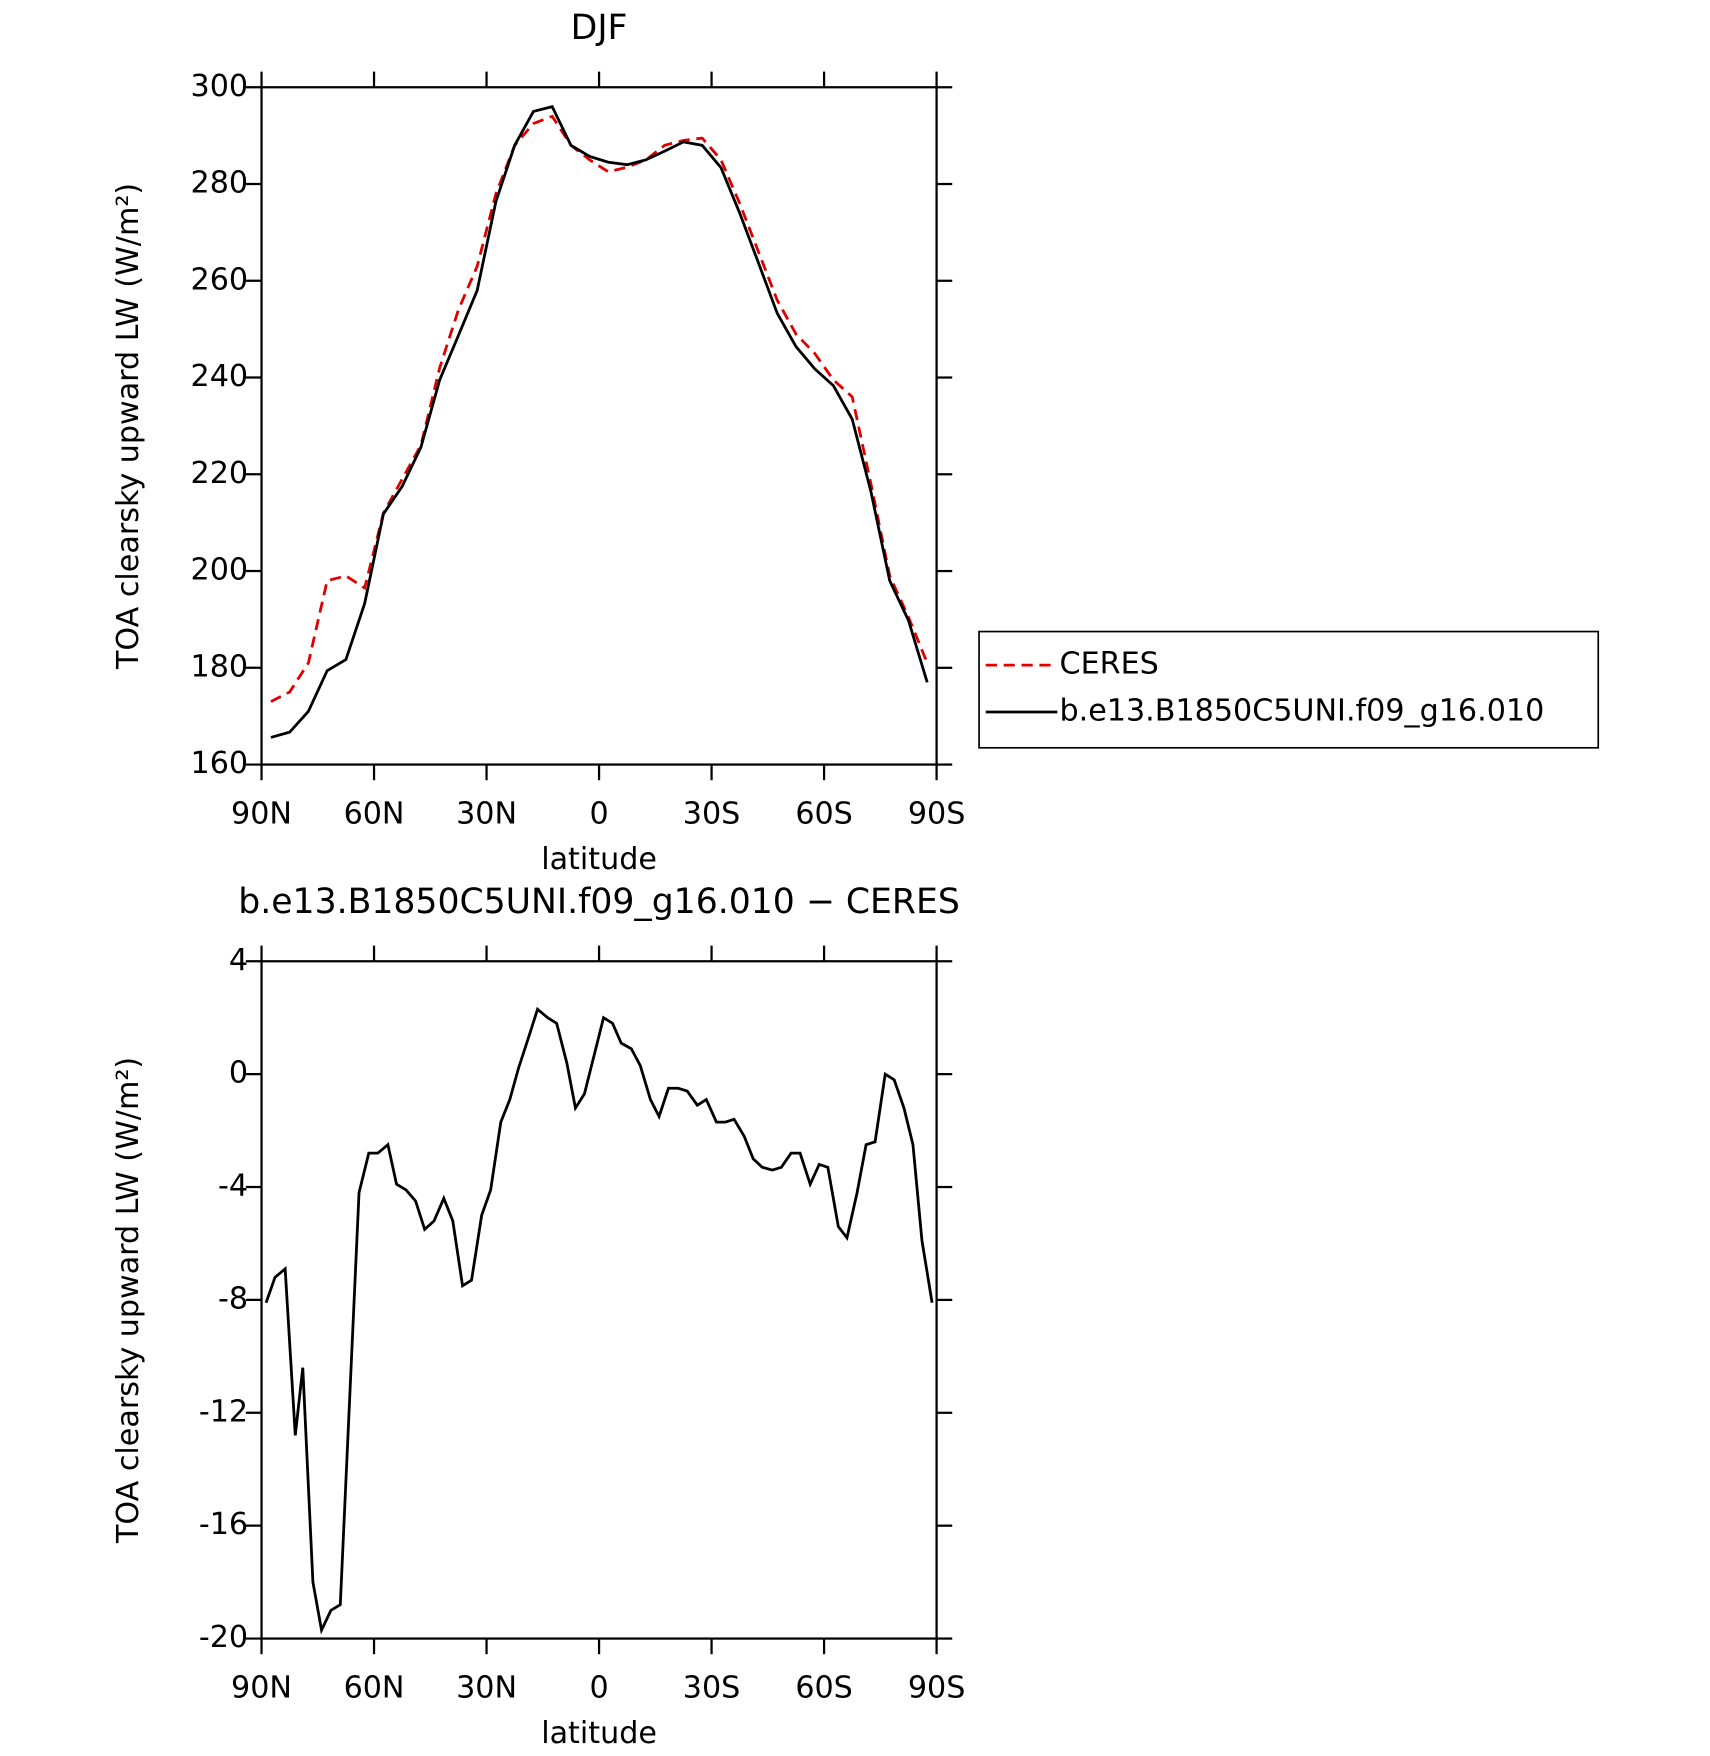 Image resolution: width=1710 pixels, height=1756 pixels. What do you see at coordinates (238, 1073) in the screenshot?
I see `y-tick-label: 0` at bounding box center [238, 1073].